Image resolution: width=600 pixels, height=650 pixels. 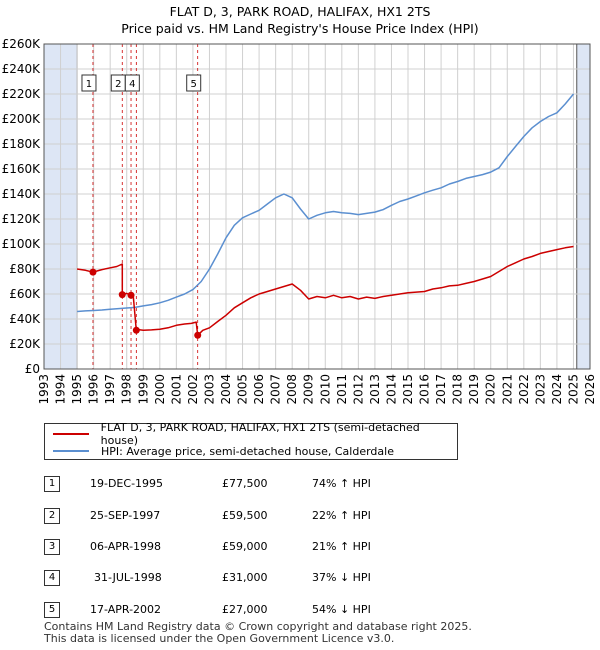 I want to click on x-tick-label: 2008, so click(x=292, y=389).